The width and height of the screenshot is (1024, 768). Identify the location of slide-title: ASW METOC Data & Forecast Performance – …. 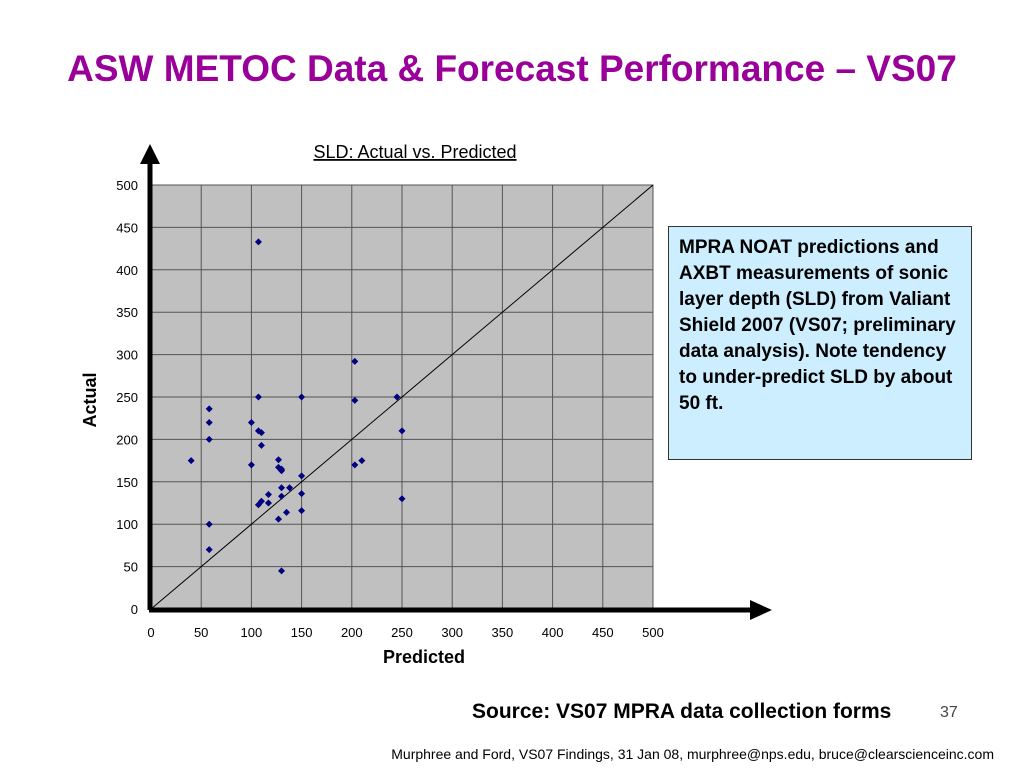
(512, 68).